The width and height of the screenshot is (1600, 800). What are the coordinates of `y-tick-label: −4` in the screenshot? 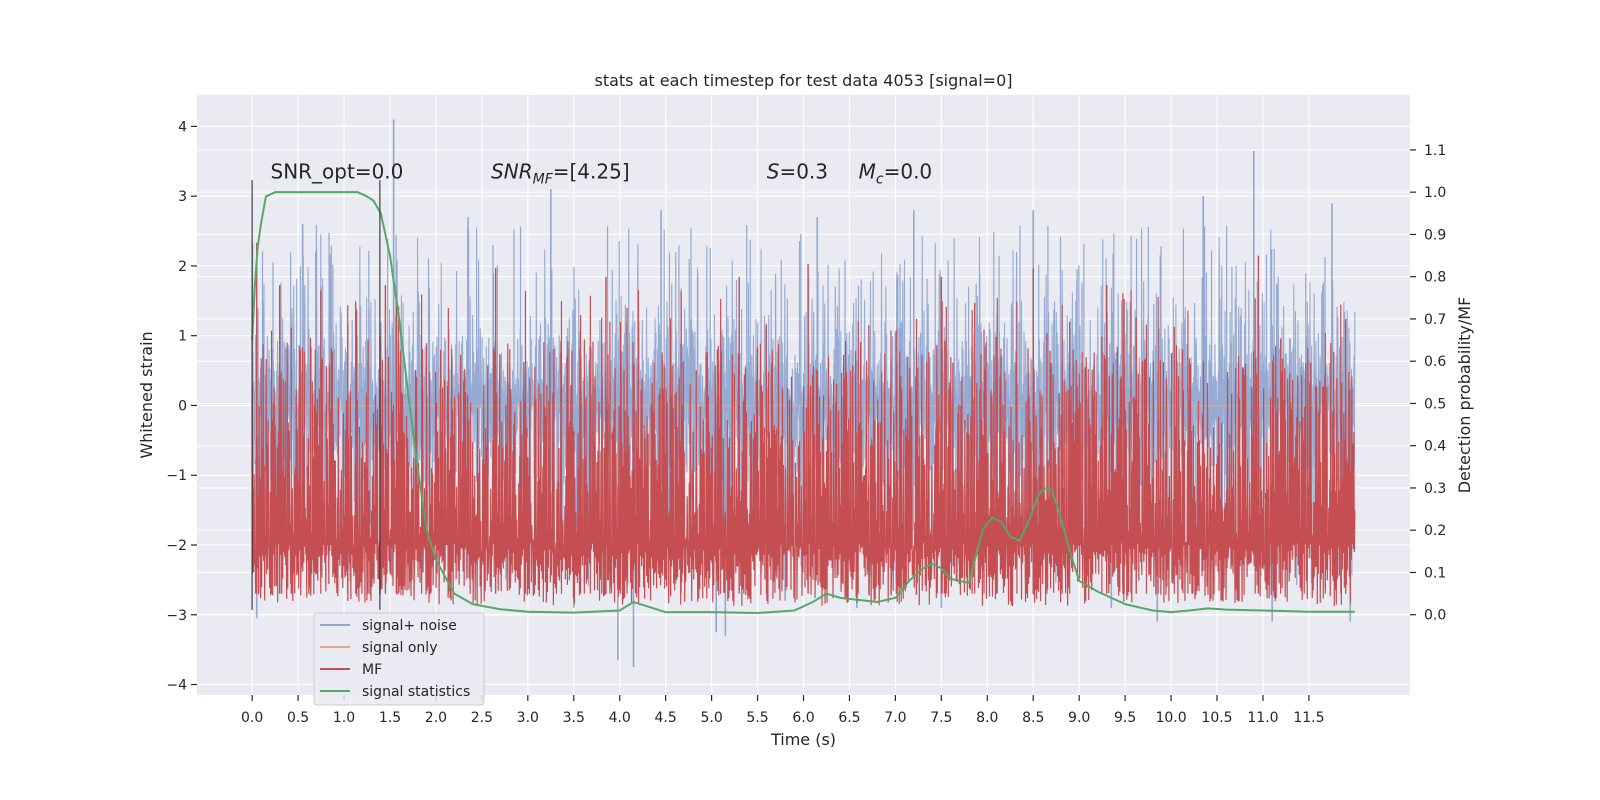 It's located at (176, 686).